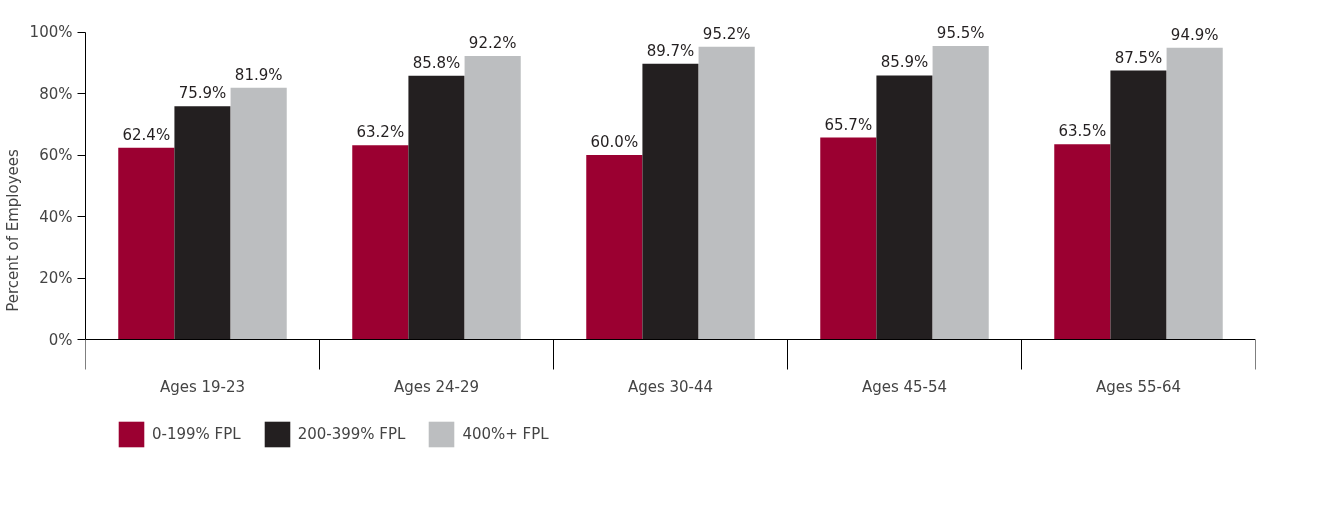 Image resolution: width=1337 pixels, height=523 pixels. Describe the element at coordinates (380, 132) in the screenshot. I see `data-label: 63.2%` at that location.